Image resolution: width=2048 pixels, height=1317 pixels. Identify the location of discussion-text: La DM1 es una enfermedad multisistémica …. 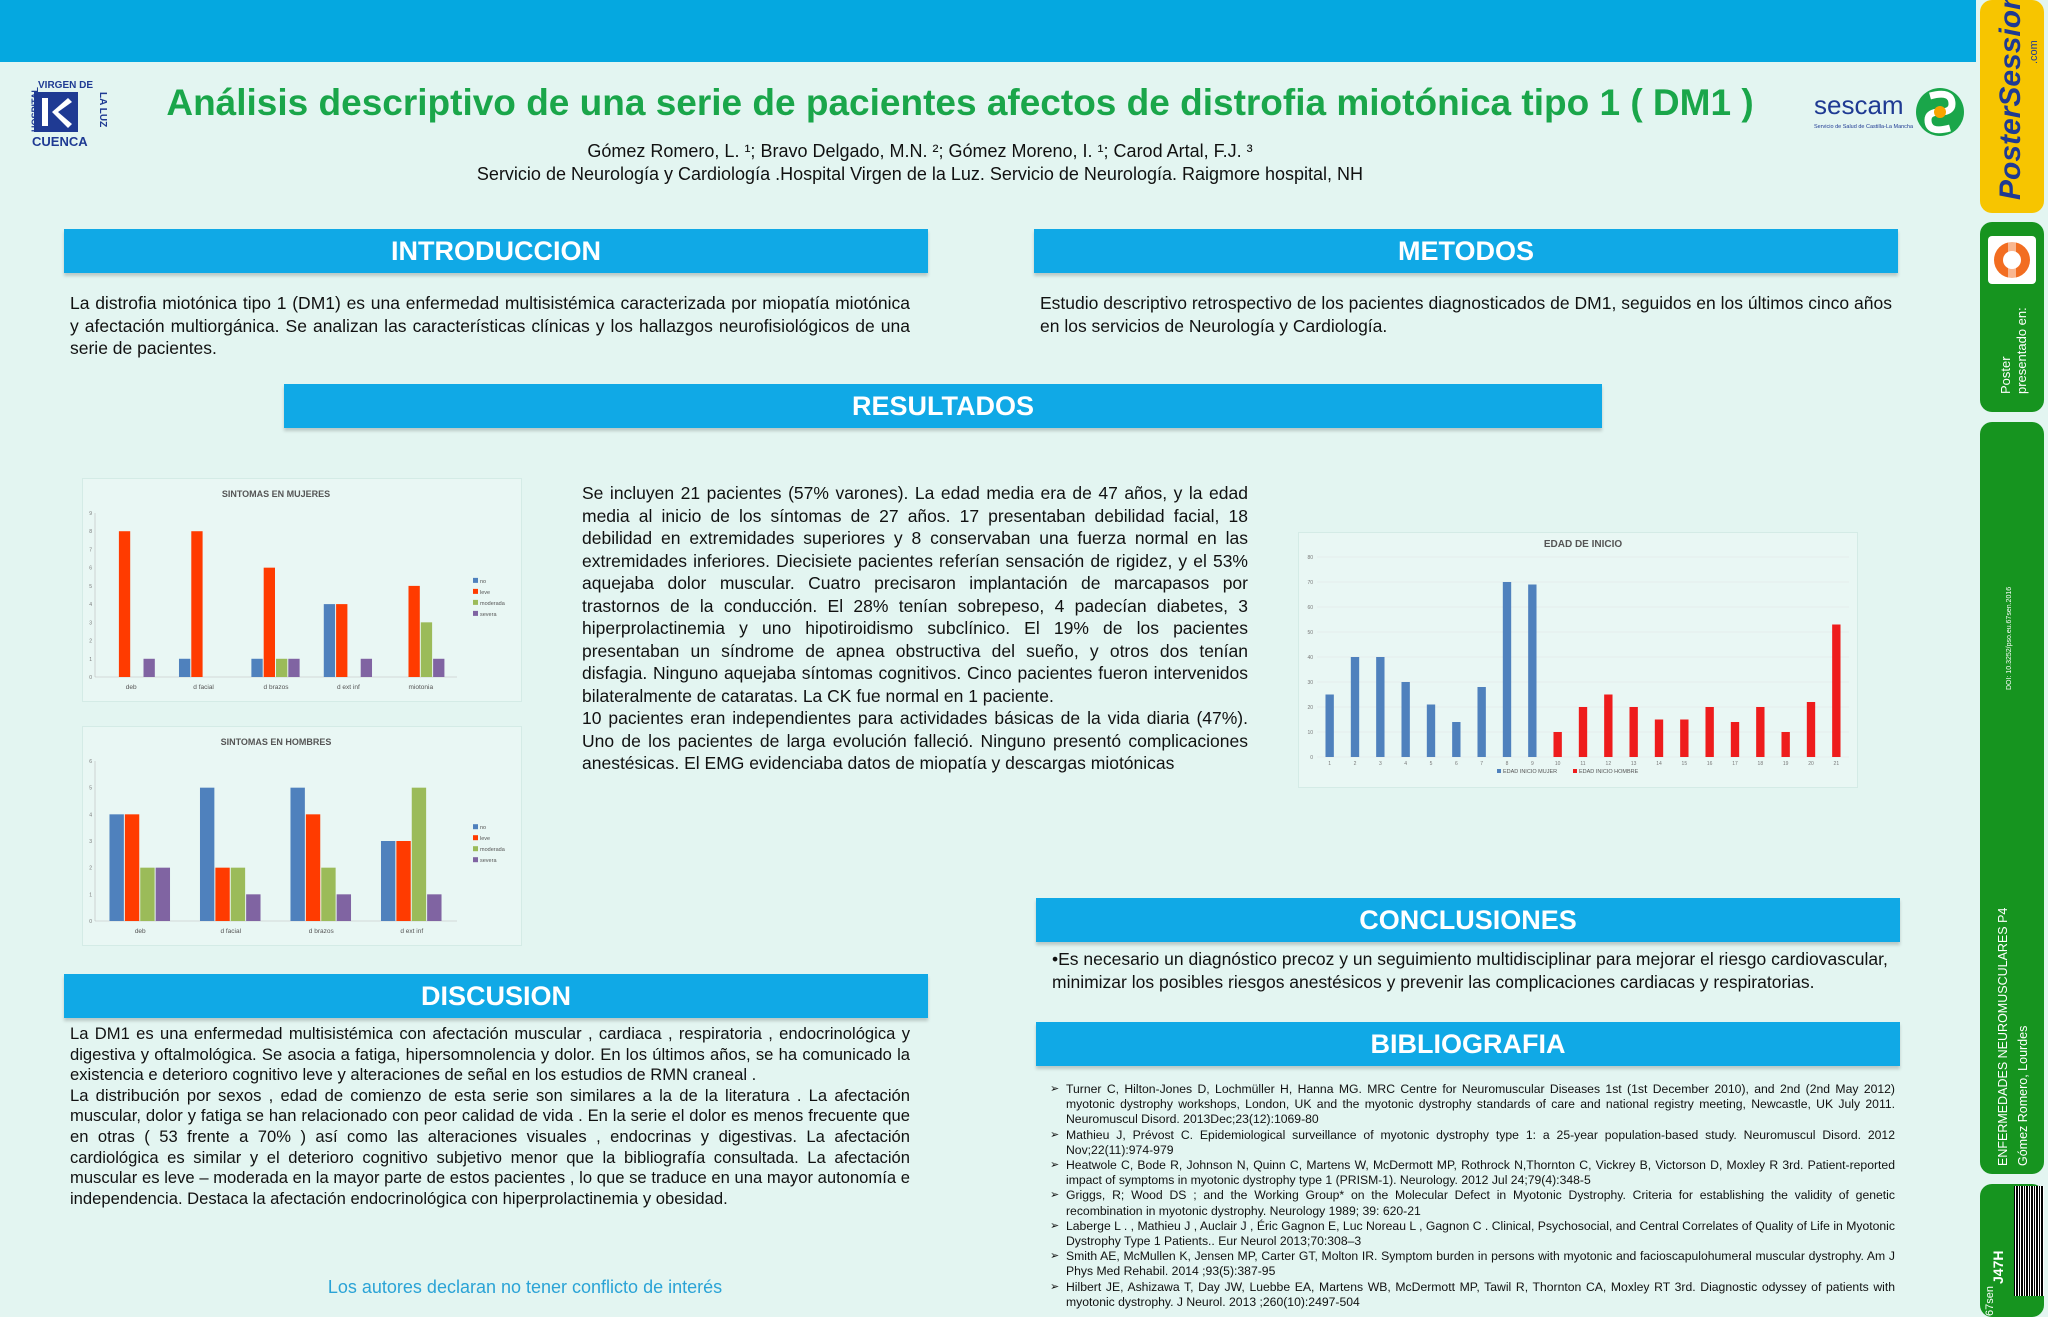
(490, 1116).